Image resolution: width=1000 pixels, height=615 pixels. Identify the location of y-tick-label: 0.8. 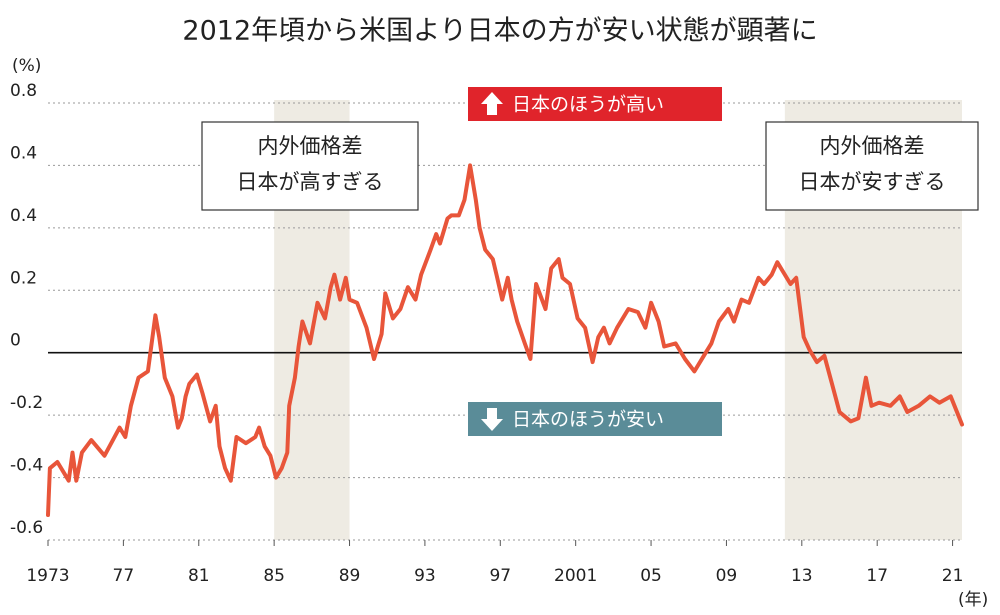
(23, 91).